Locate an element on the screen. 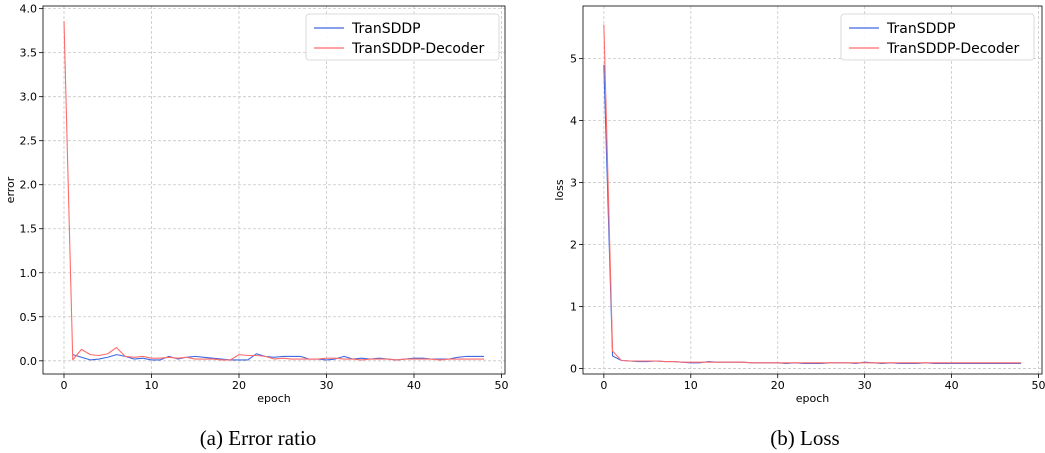  figure-caption: (b) Loss is located at coordinates (804, 438).